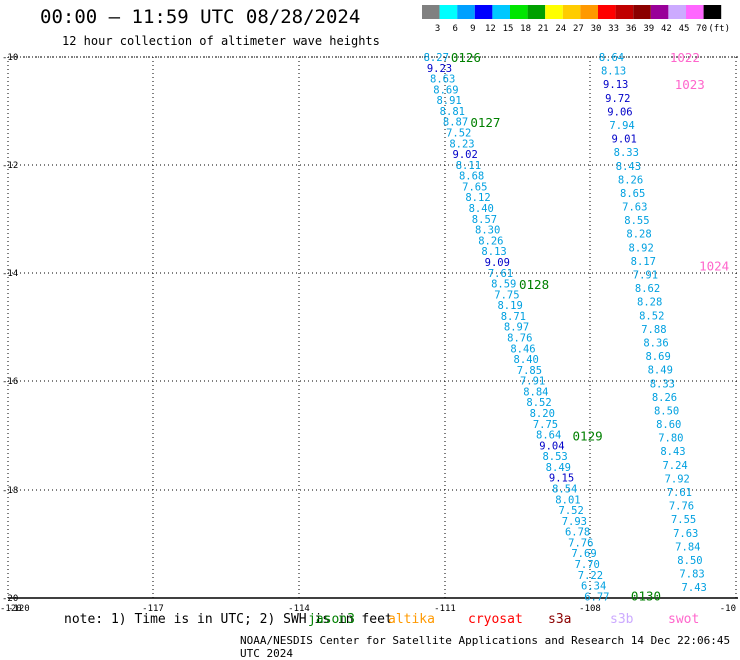  What do you see at coordinates (615, 85) in the screenshot?
I see `wave-height-label: 9.13` at bounding box center [615, 85].